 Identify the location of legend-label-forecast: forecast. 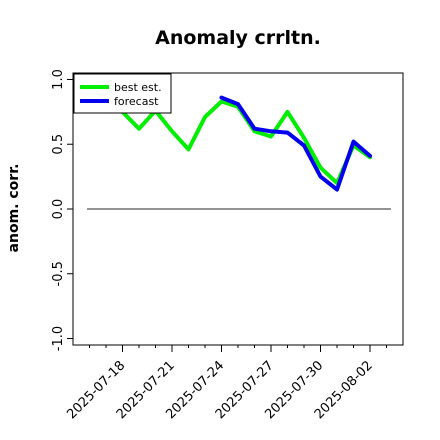
(136, 101).